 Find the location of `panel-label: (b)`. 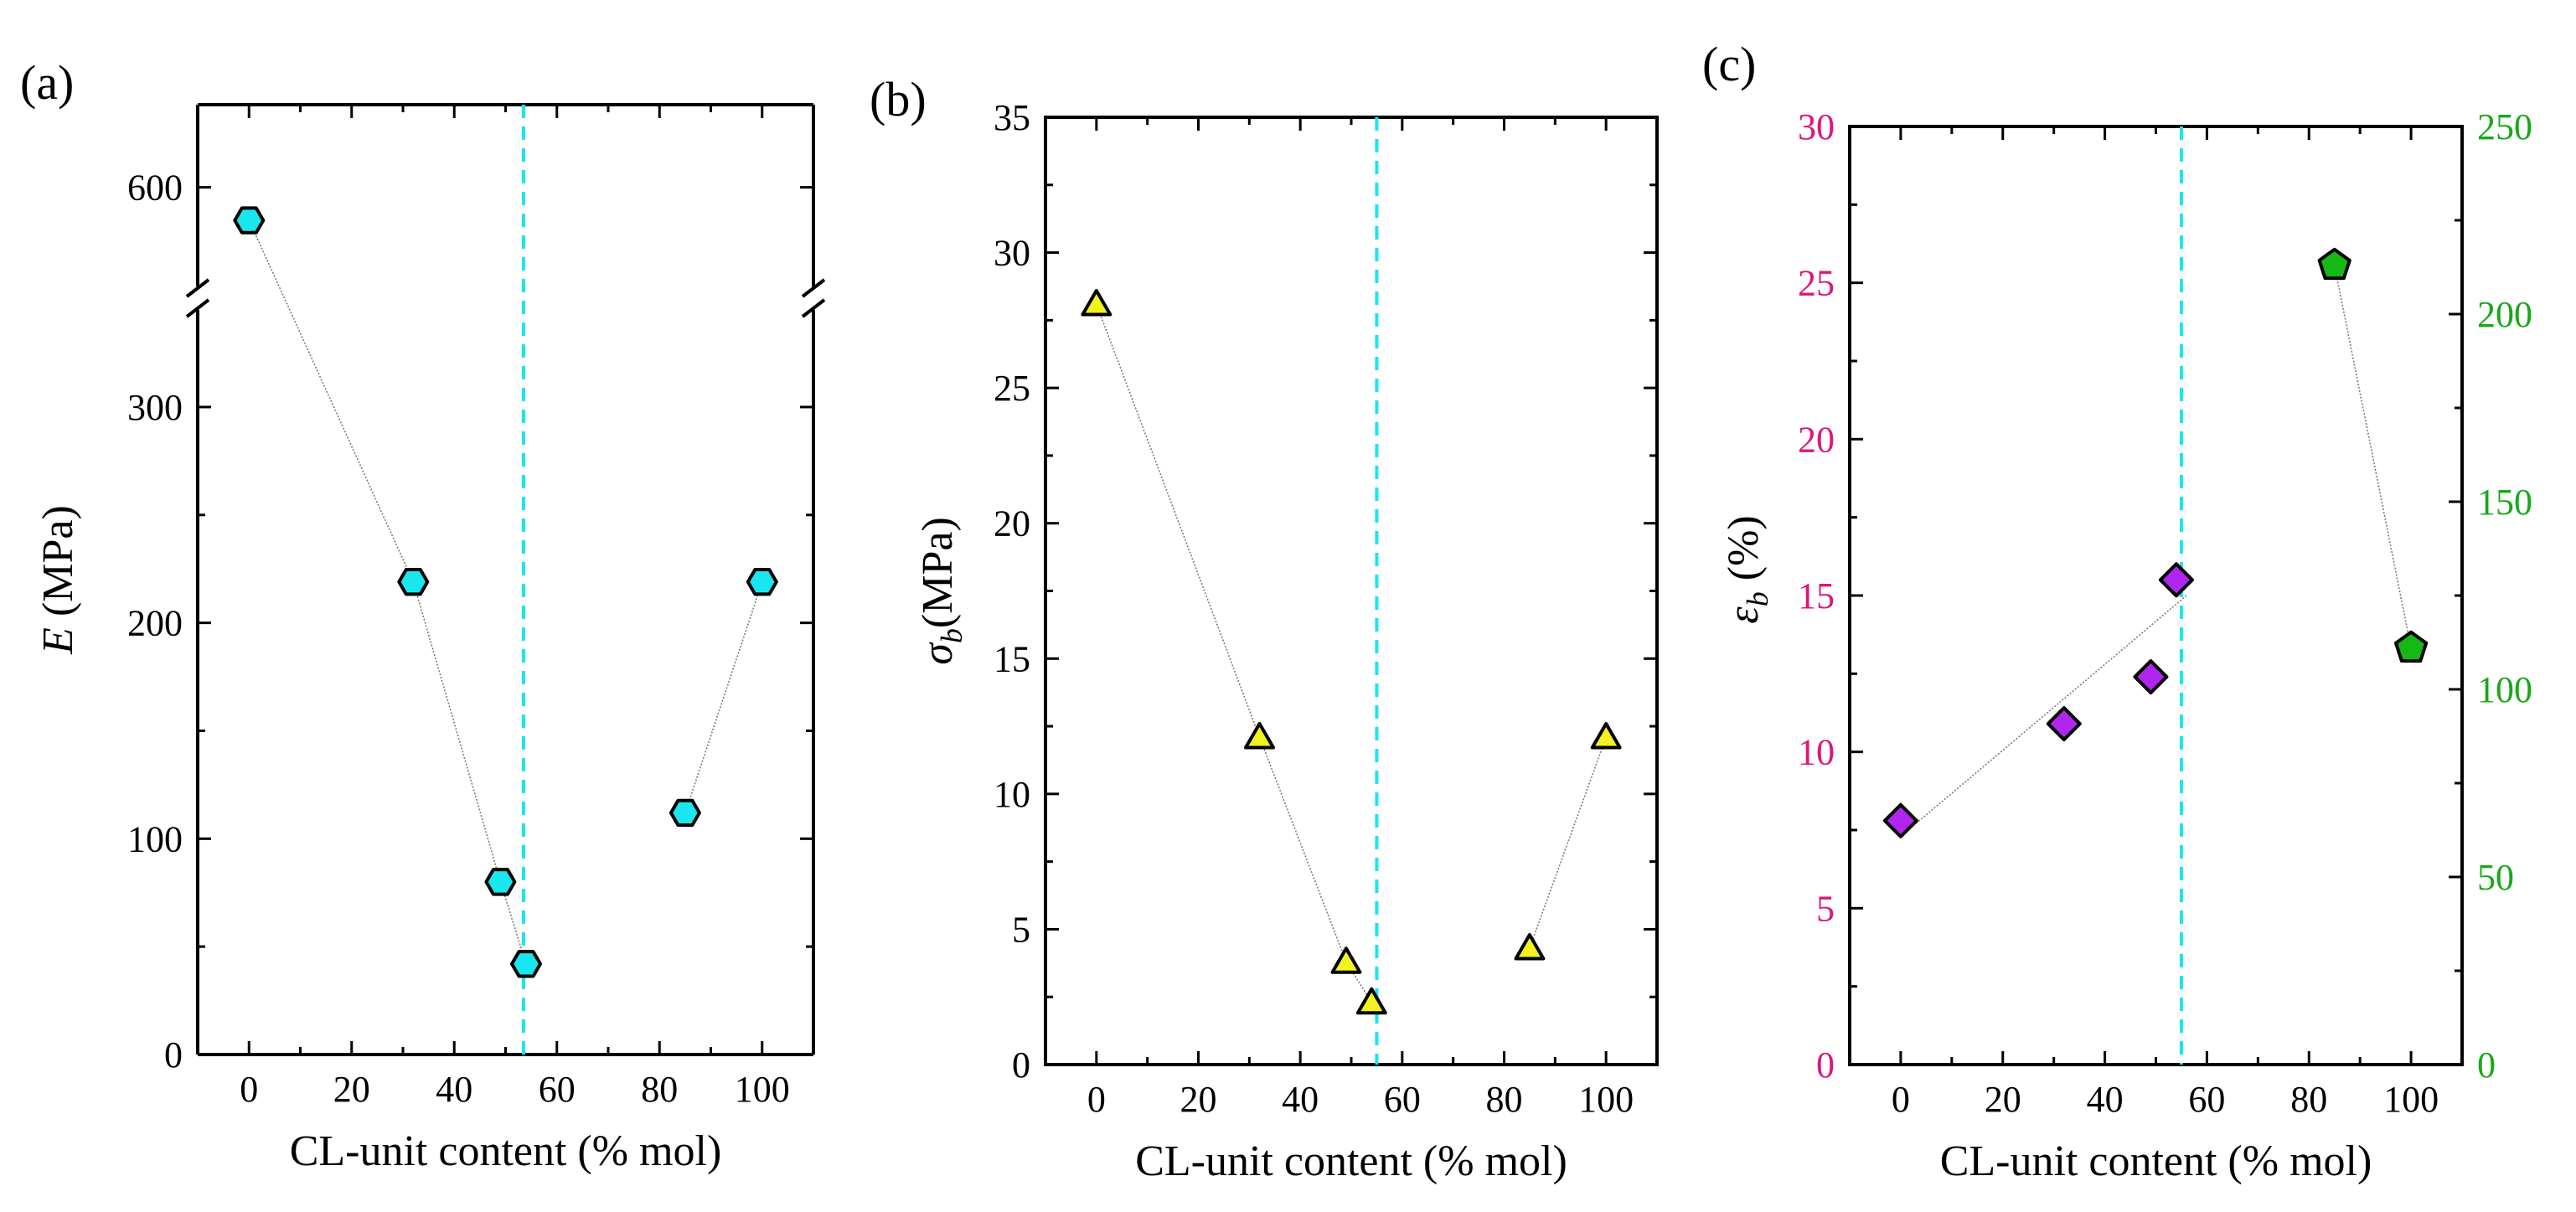

panel-label: (b) is located at coordinates (898, 99).